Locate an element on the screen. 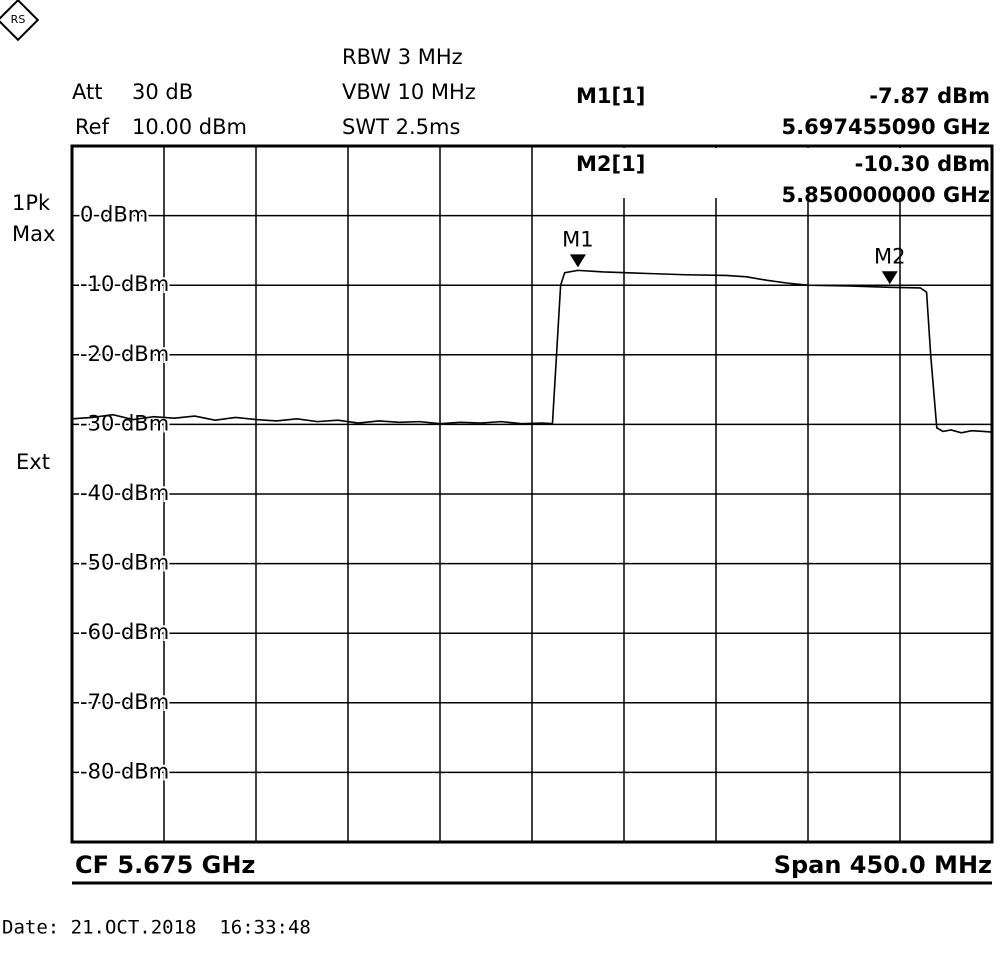 The width and height of the screenshot is (1000, 971). span: Span 450.0 MHz is located at coordinates (883, 865).